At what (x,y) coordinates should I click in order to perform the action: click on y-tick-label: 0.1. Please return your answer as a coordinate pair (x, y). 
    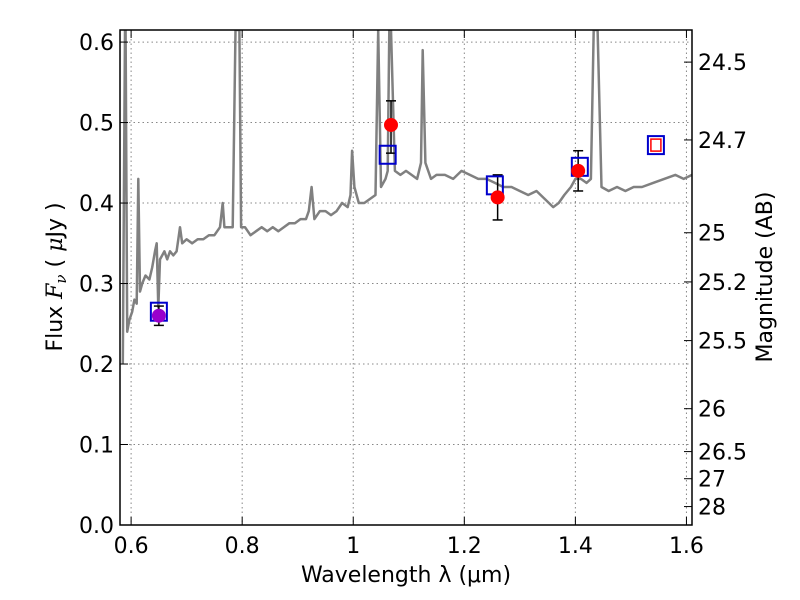
    Looking at the image, I should click on (96, 446).